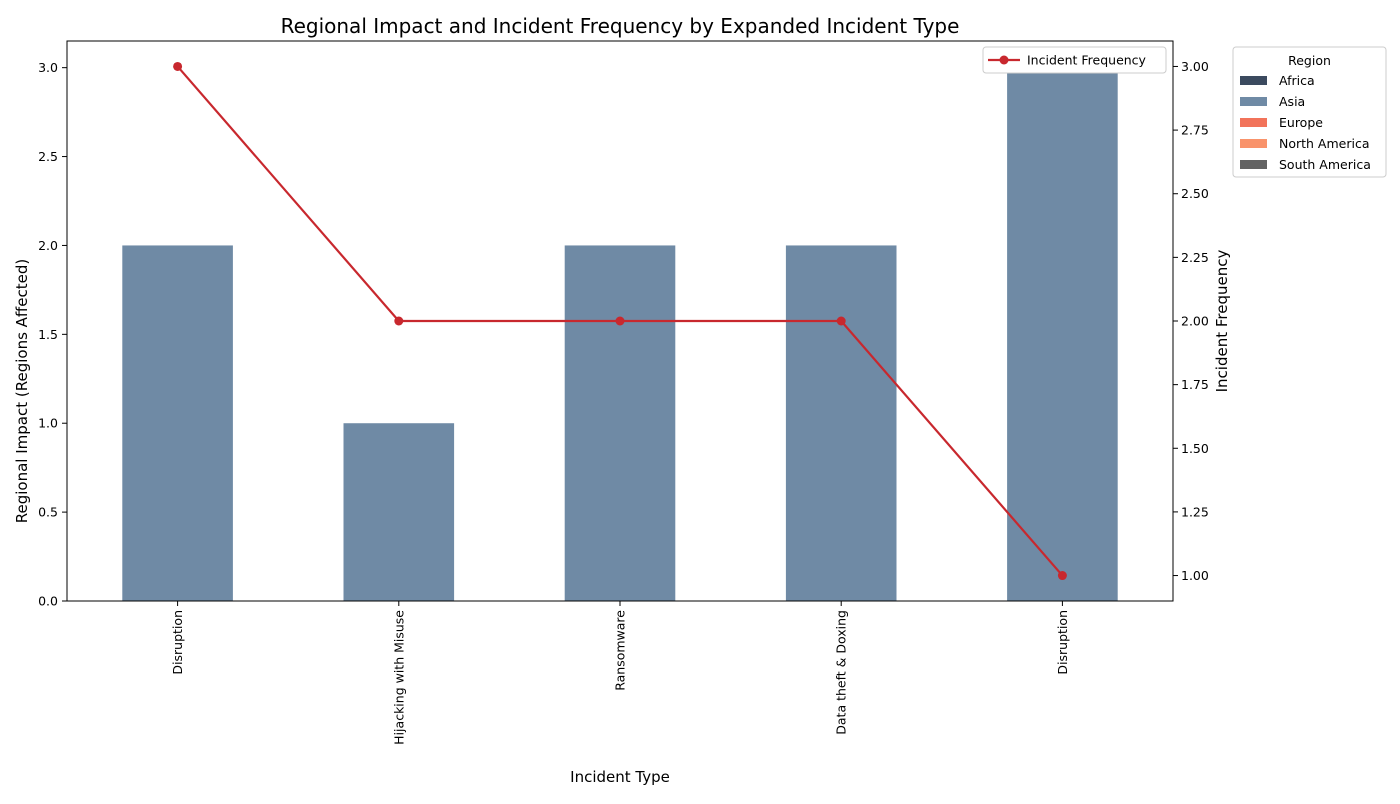 Image resolution: width=1400 pixels, height=804 pixels. Describe the element at coordinates (48, 67) in the screenshot. I see `y-left-tick-label: 3.0` at that location.